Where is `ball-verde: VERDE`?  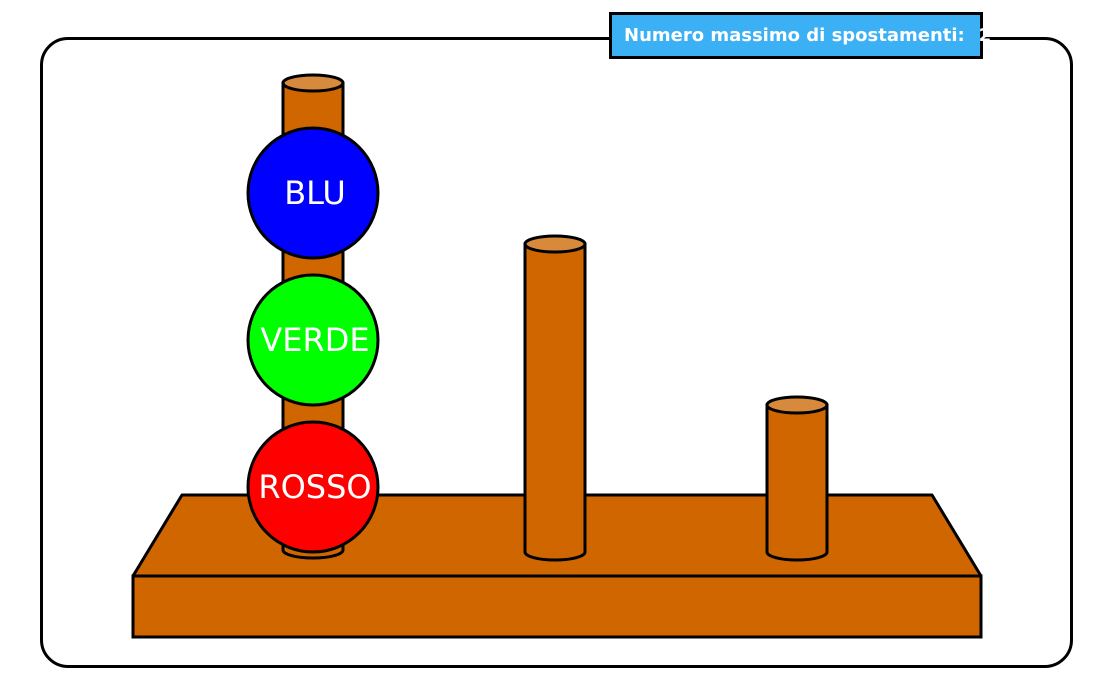 ball-verde: VERDE is located at coordinates (313, 340).